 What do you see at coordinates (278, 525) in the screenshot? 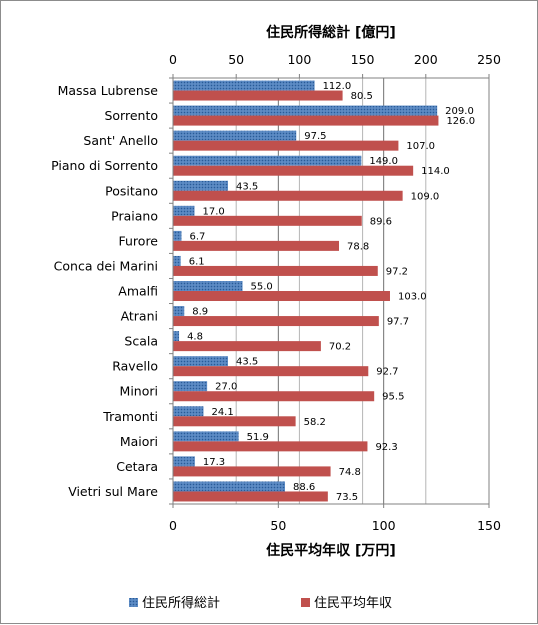
I see `bottom-tick-label: 50` at bounding box center [278, 525].